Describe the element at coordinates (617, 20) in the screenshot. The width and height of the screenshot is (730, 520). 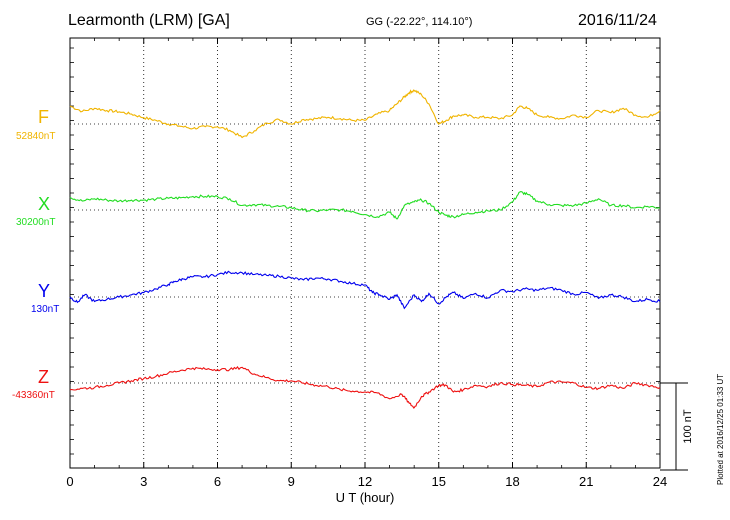
I see `date-label: 2016/11/24` at that location.